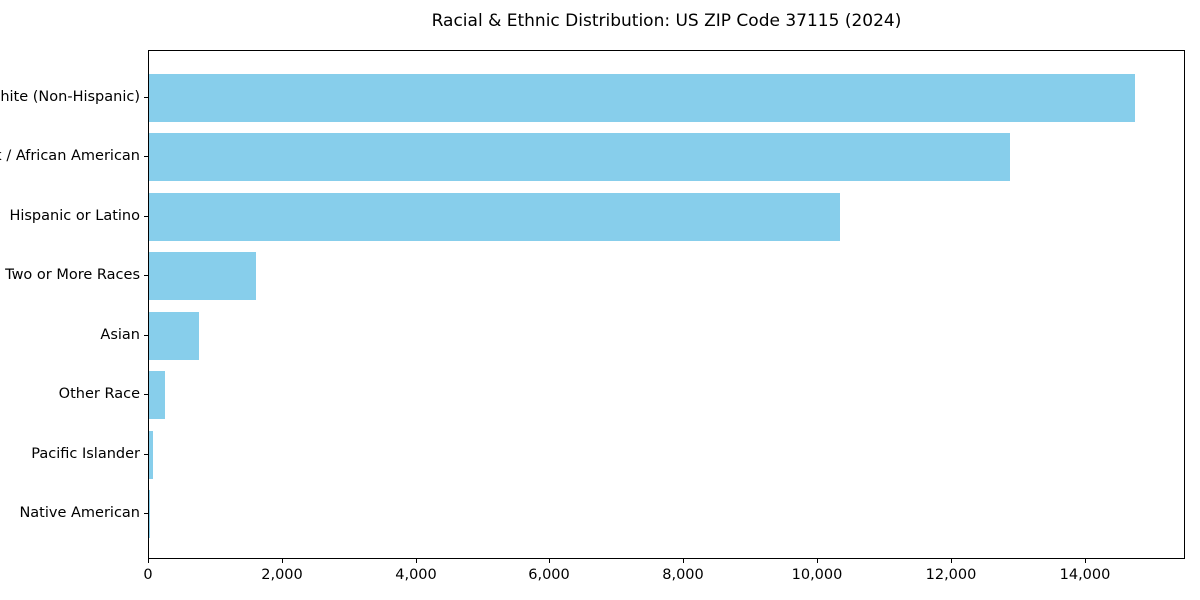 This screenshot has width=1200, height=600. I want to click on y-tick-label: Other Race, so click(99, 394).